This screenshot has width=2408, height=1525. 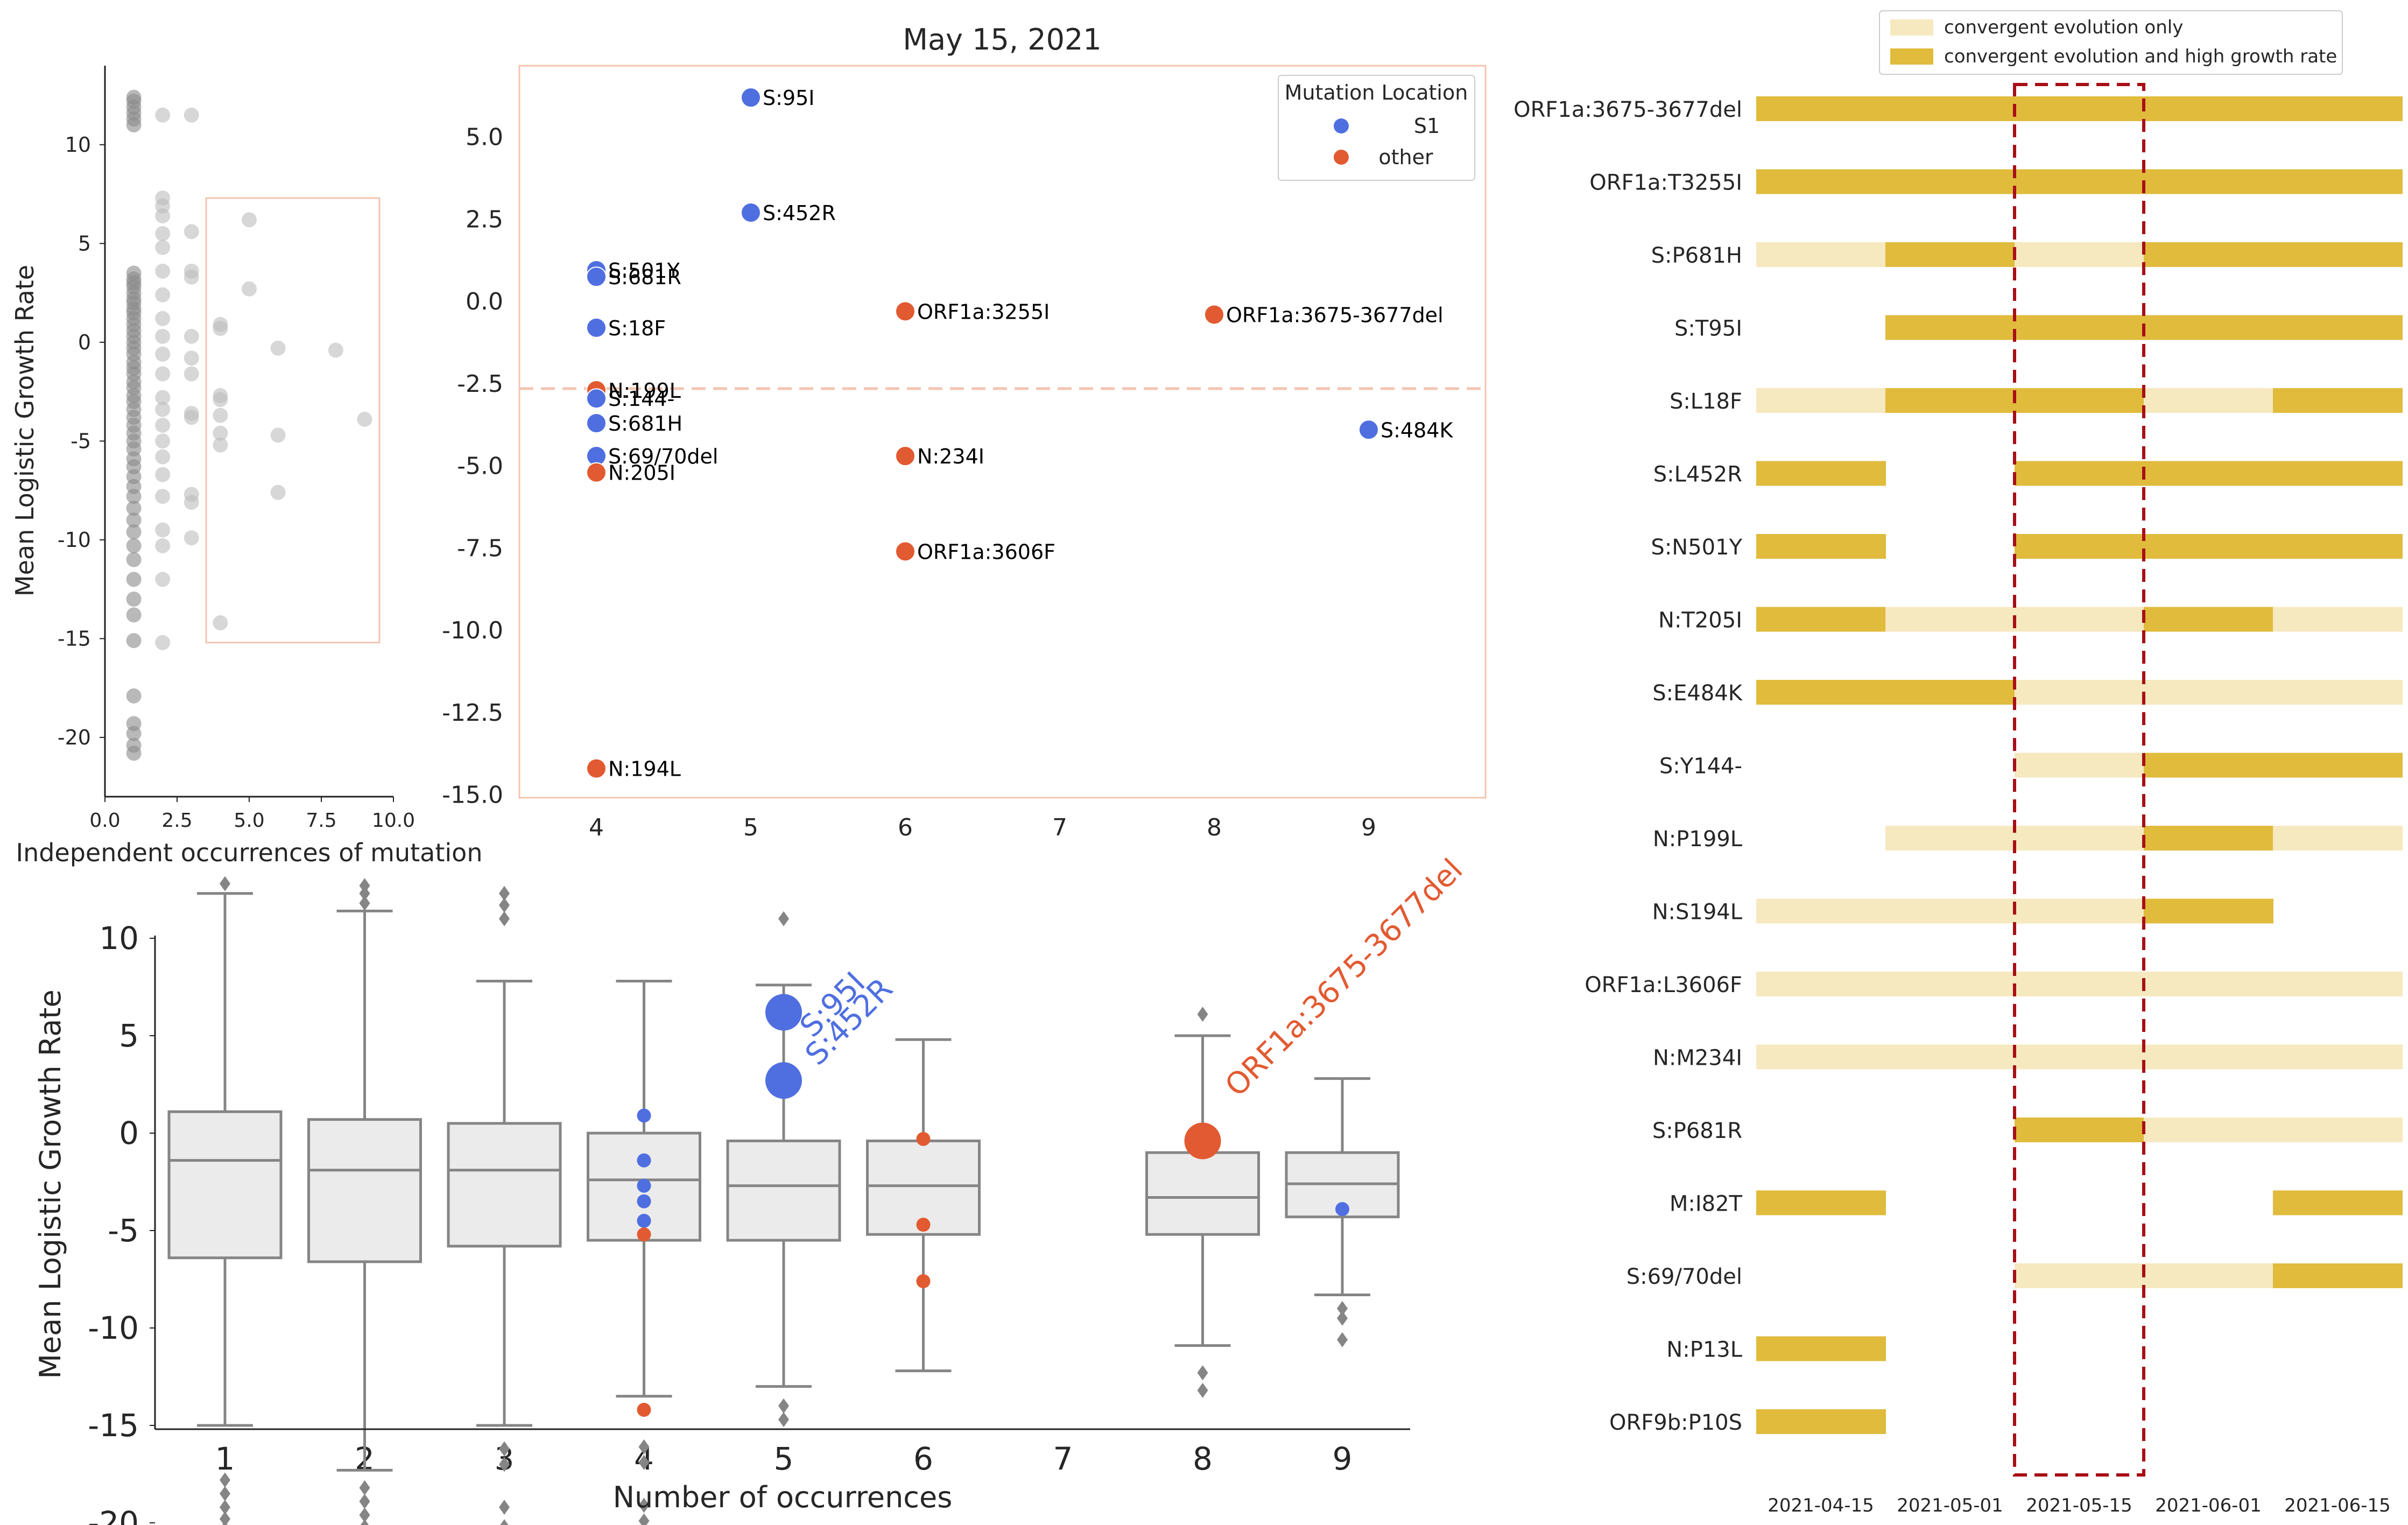 I want to click on boxplot-x-tick-label: 9, so click(x=1343, y=1459).